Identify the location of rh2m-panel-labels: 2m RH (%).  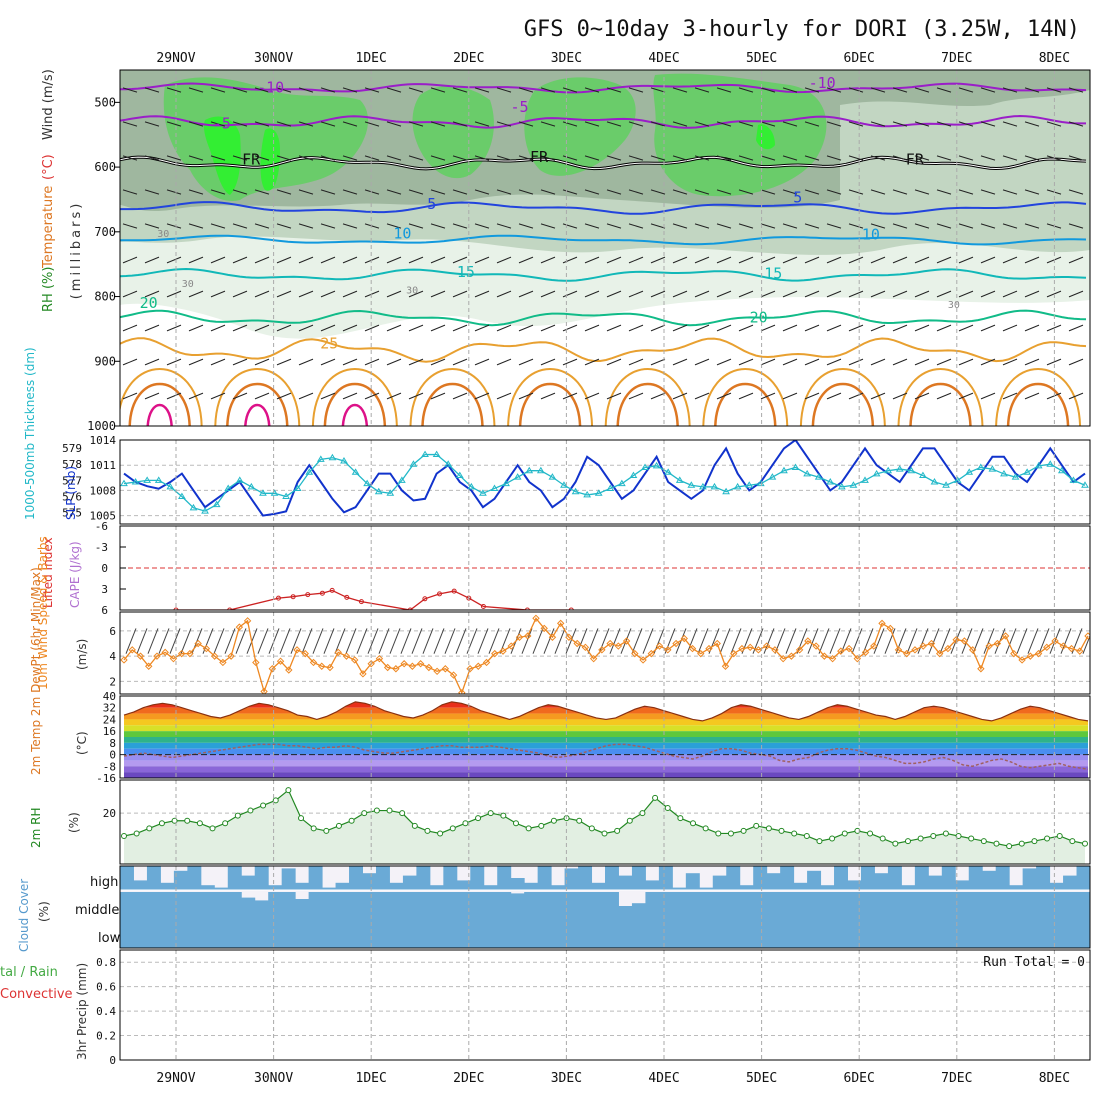
(55, 828).